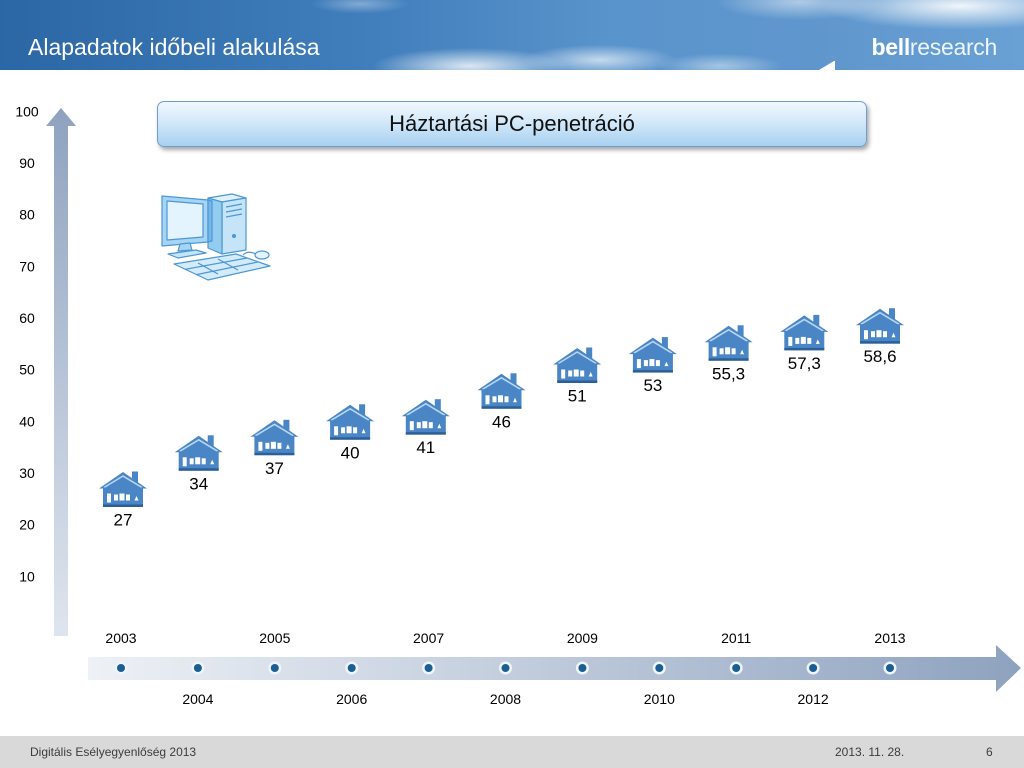  I want to click on x-axis-marker-2010, so click(659, 668).